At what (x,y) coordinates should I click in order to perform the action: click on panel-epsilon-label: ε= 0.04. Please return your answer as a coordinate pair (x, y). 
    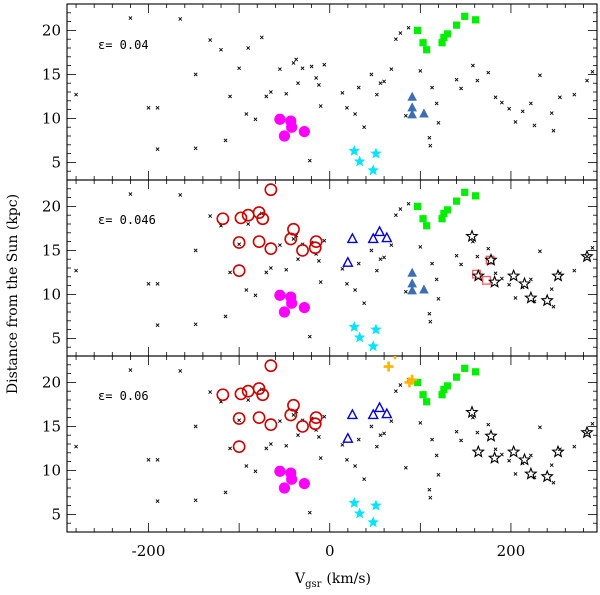
    Looking at the image, I should click on (123, 45).